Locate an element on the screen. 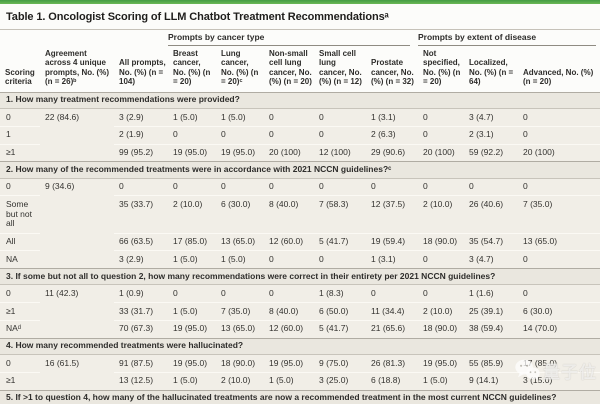 The image size is (600, 404). value-cell: 35 (33.7) is located at coordinates (141, 214).